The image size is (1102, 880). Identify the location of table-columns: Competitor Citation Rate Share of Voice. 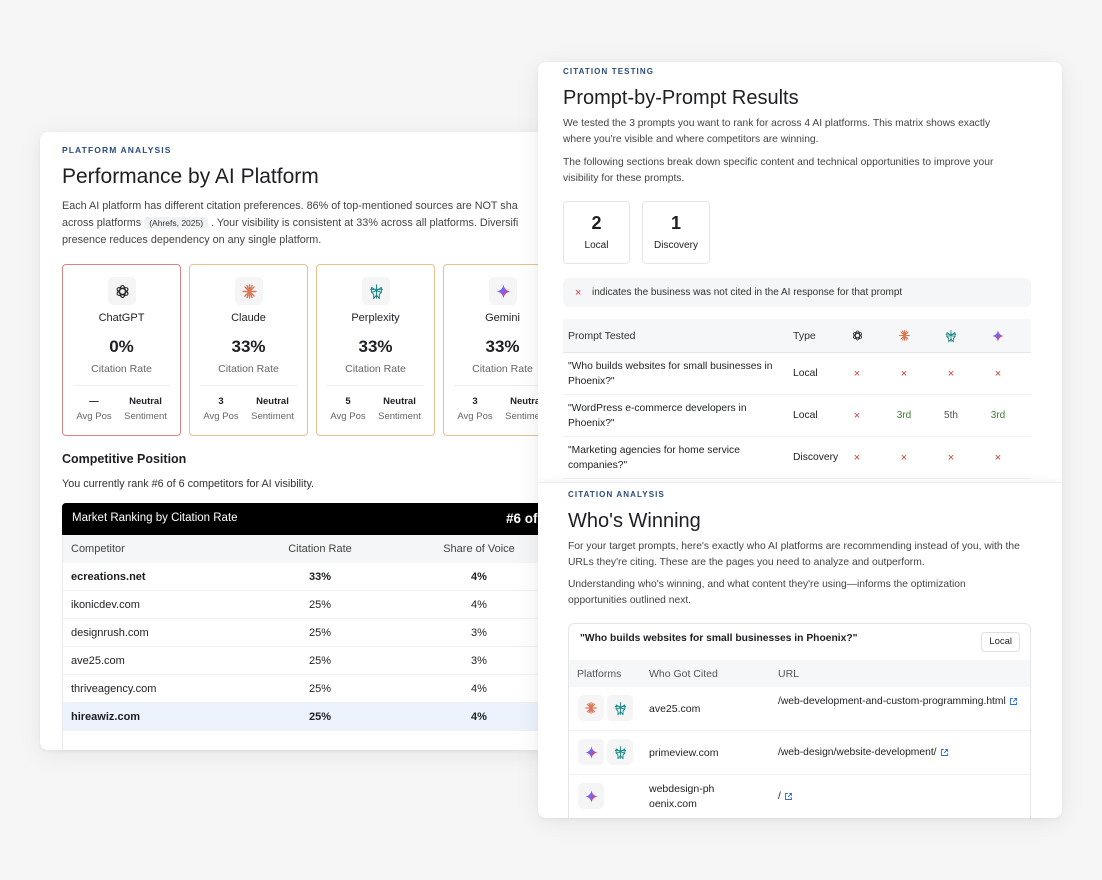
(321, 549).